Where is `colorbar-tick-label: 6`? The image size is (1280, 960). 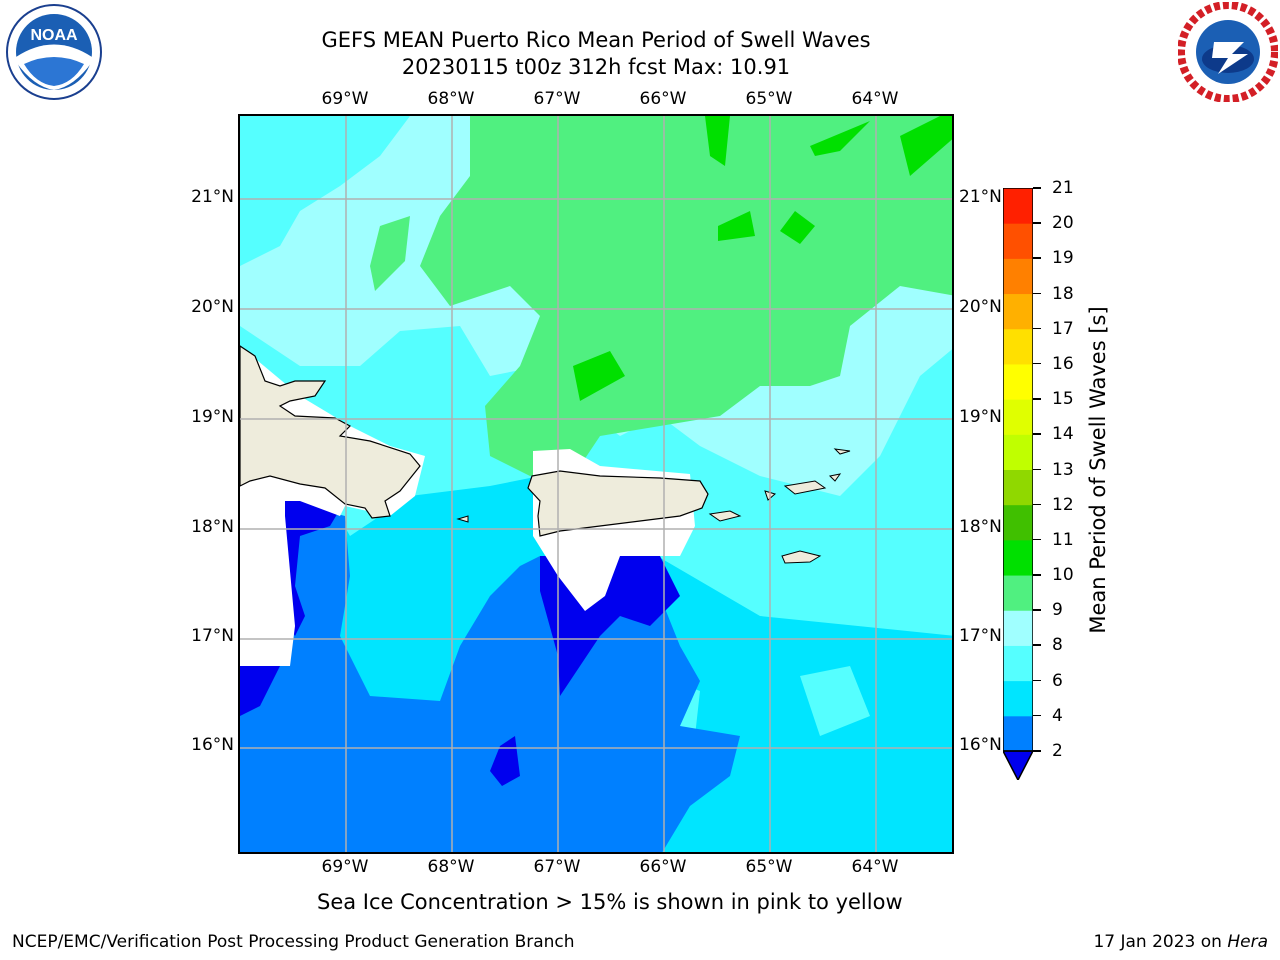 colorbar-tick-label: 6 is located at coordinates (1057, 680).